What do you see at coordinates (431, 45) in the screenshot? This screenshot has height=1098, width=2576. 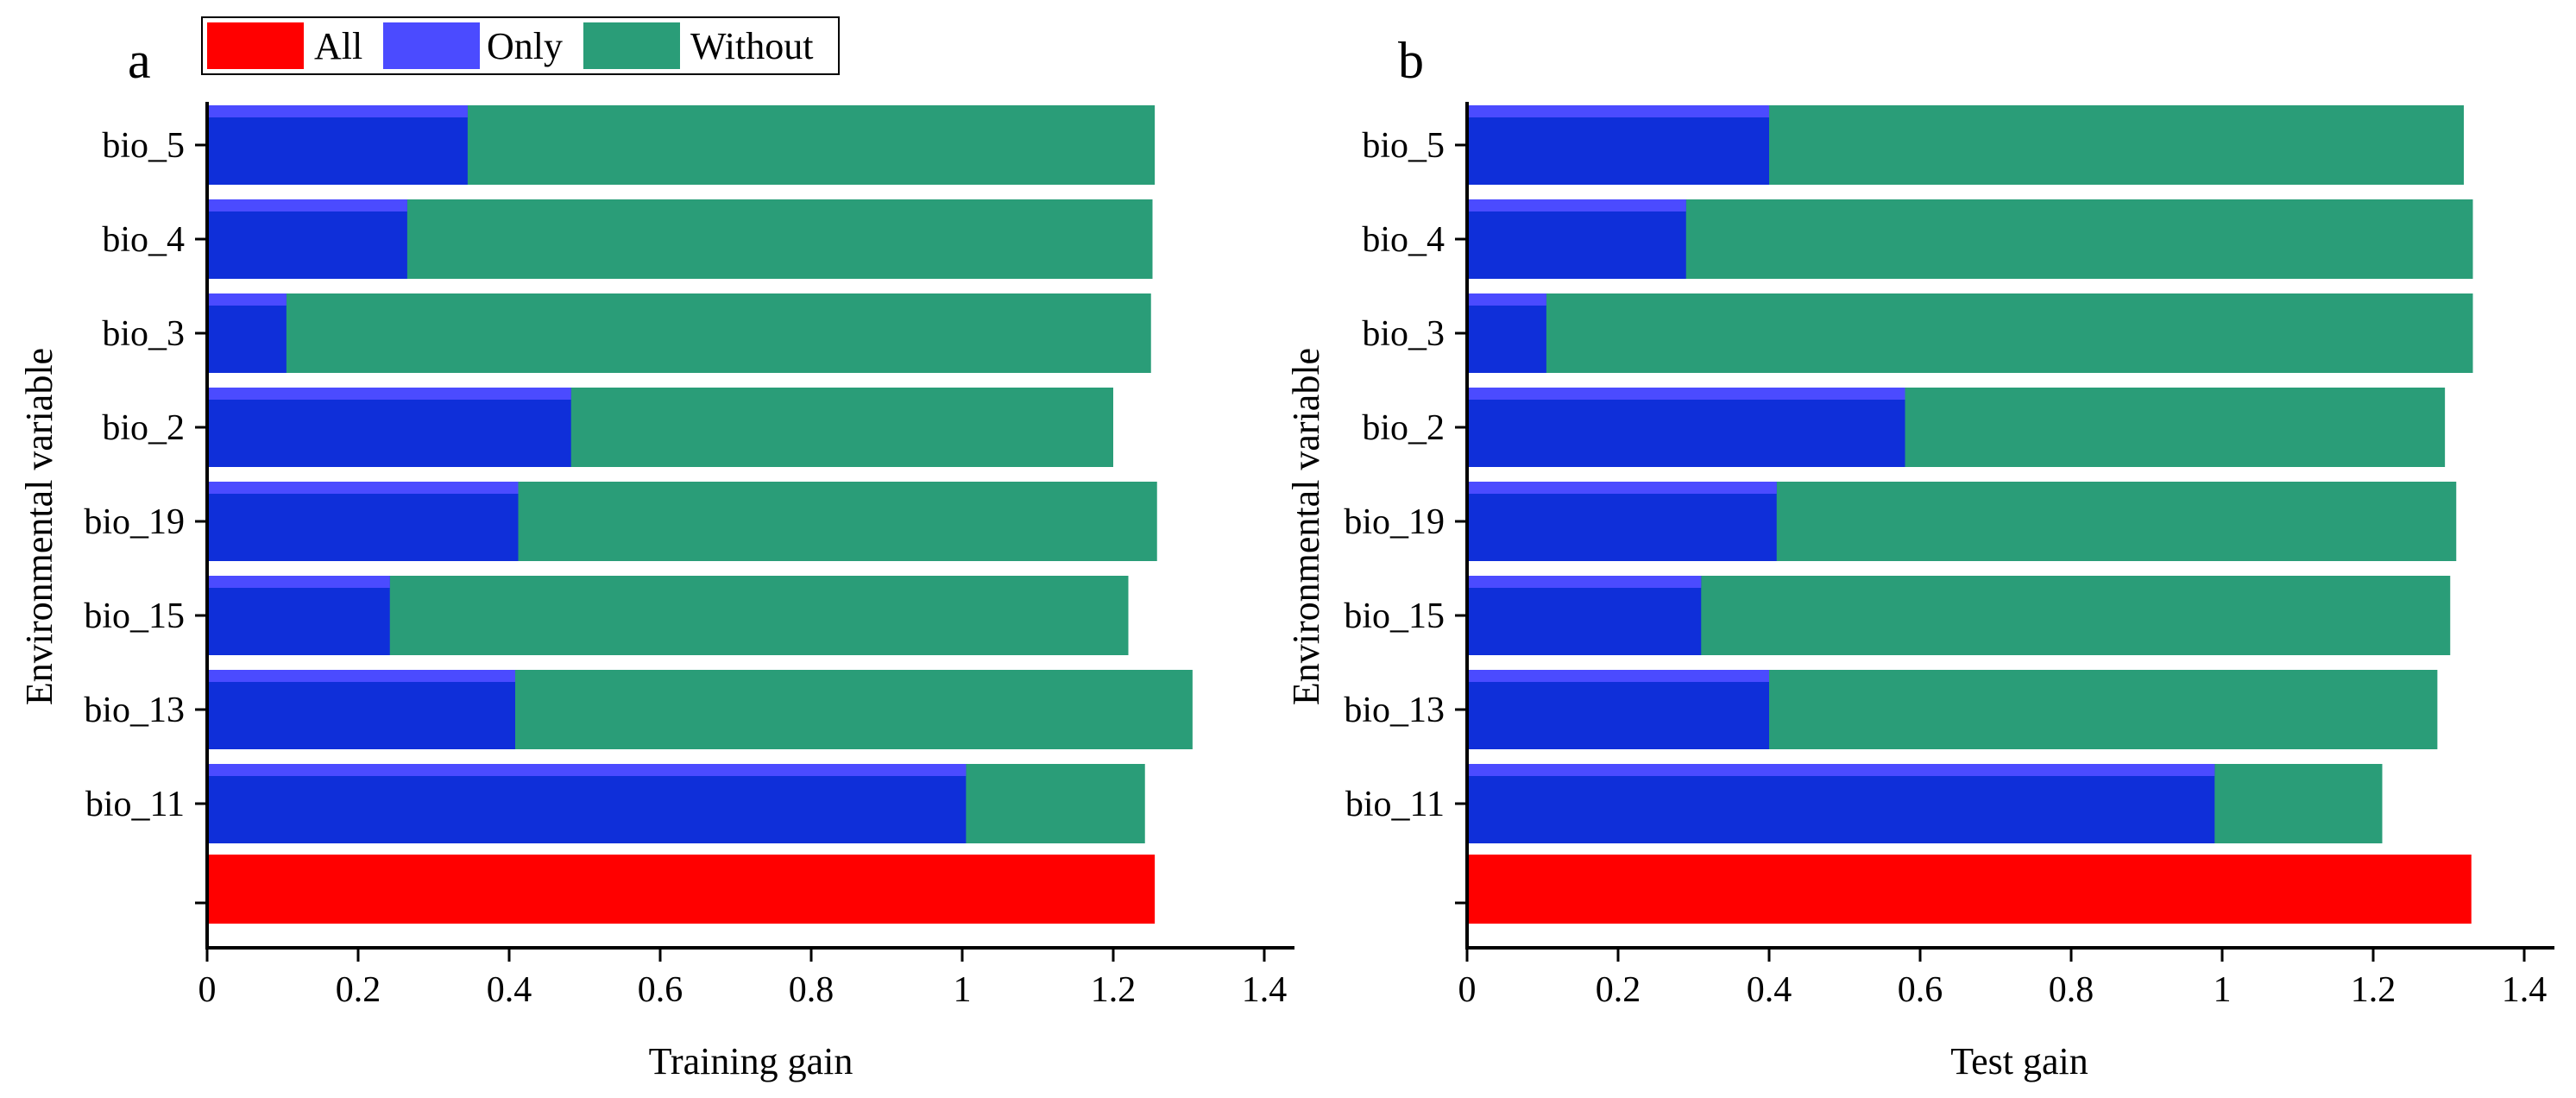 I see `legend-swatch-only` at bounding box center [431, 45].